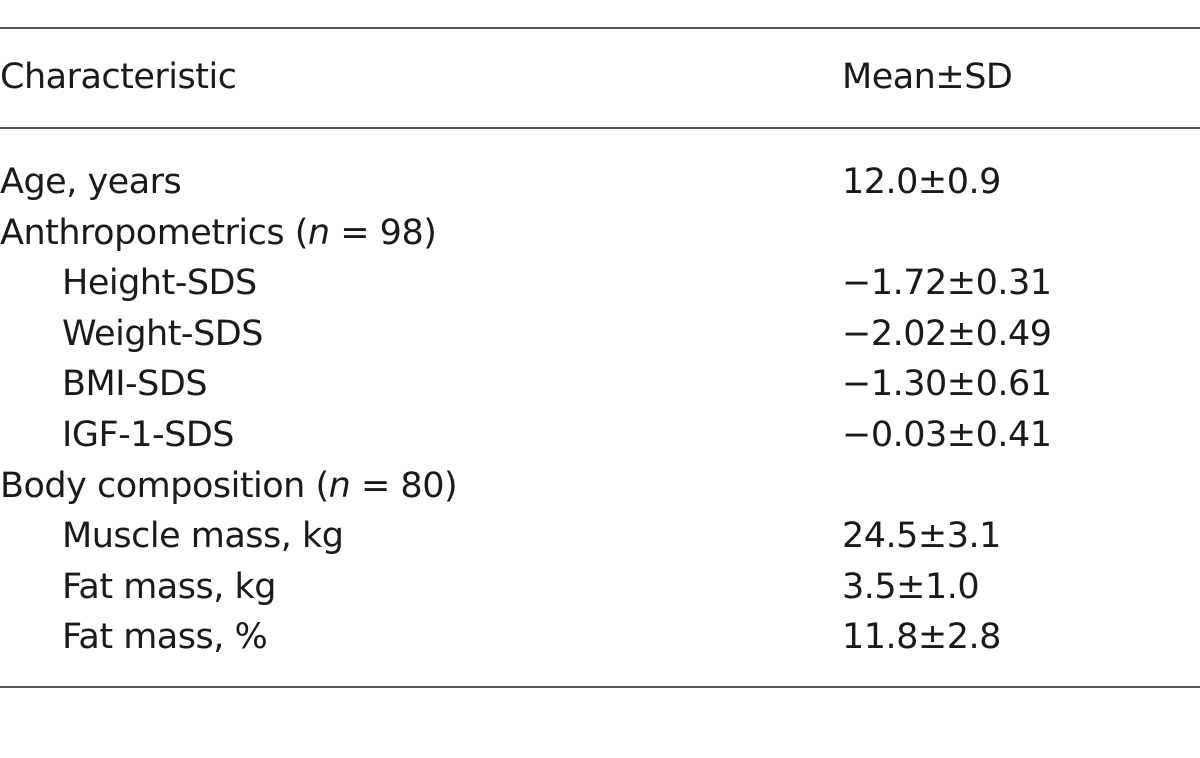 The image size is (1200, 758). What do you see at coordinates (154, 232) in the screenshot?
I see `row-label-pre: Anthropometrics (` at bounding box center [154, 232].